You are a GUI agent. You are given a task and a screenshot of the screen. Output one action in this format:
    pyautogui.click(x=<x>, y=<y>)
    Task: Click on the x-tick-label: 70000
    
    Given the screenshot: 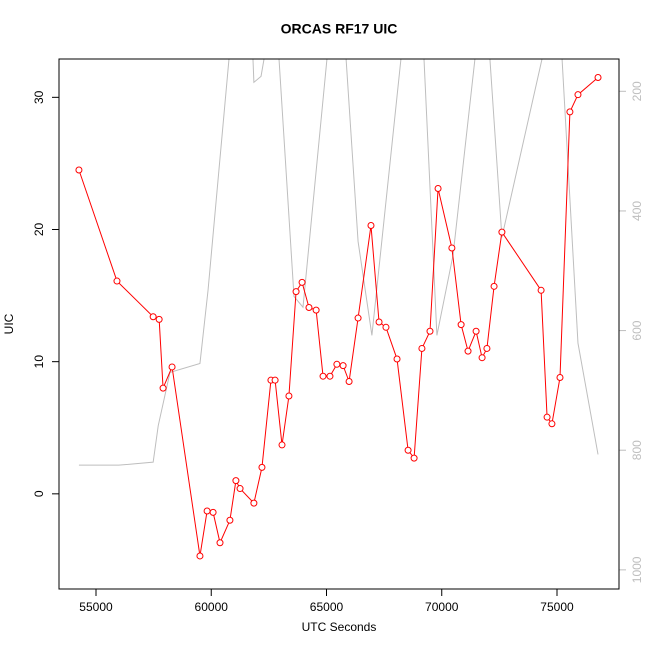 What is the action you would take?
    pyautogui.click(x=442, y=607)
    